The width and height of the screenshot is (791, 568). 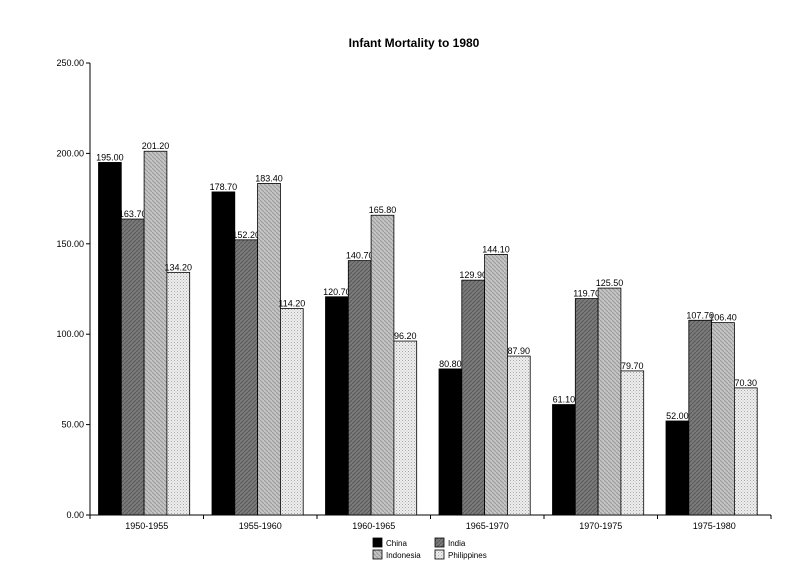 I want to click on data-label: 183.40, so click(x=269, y=178).